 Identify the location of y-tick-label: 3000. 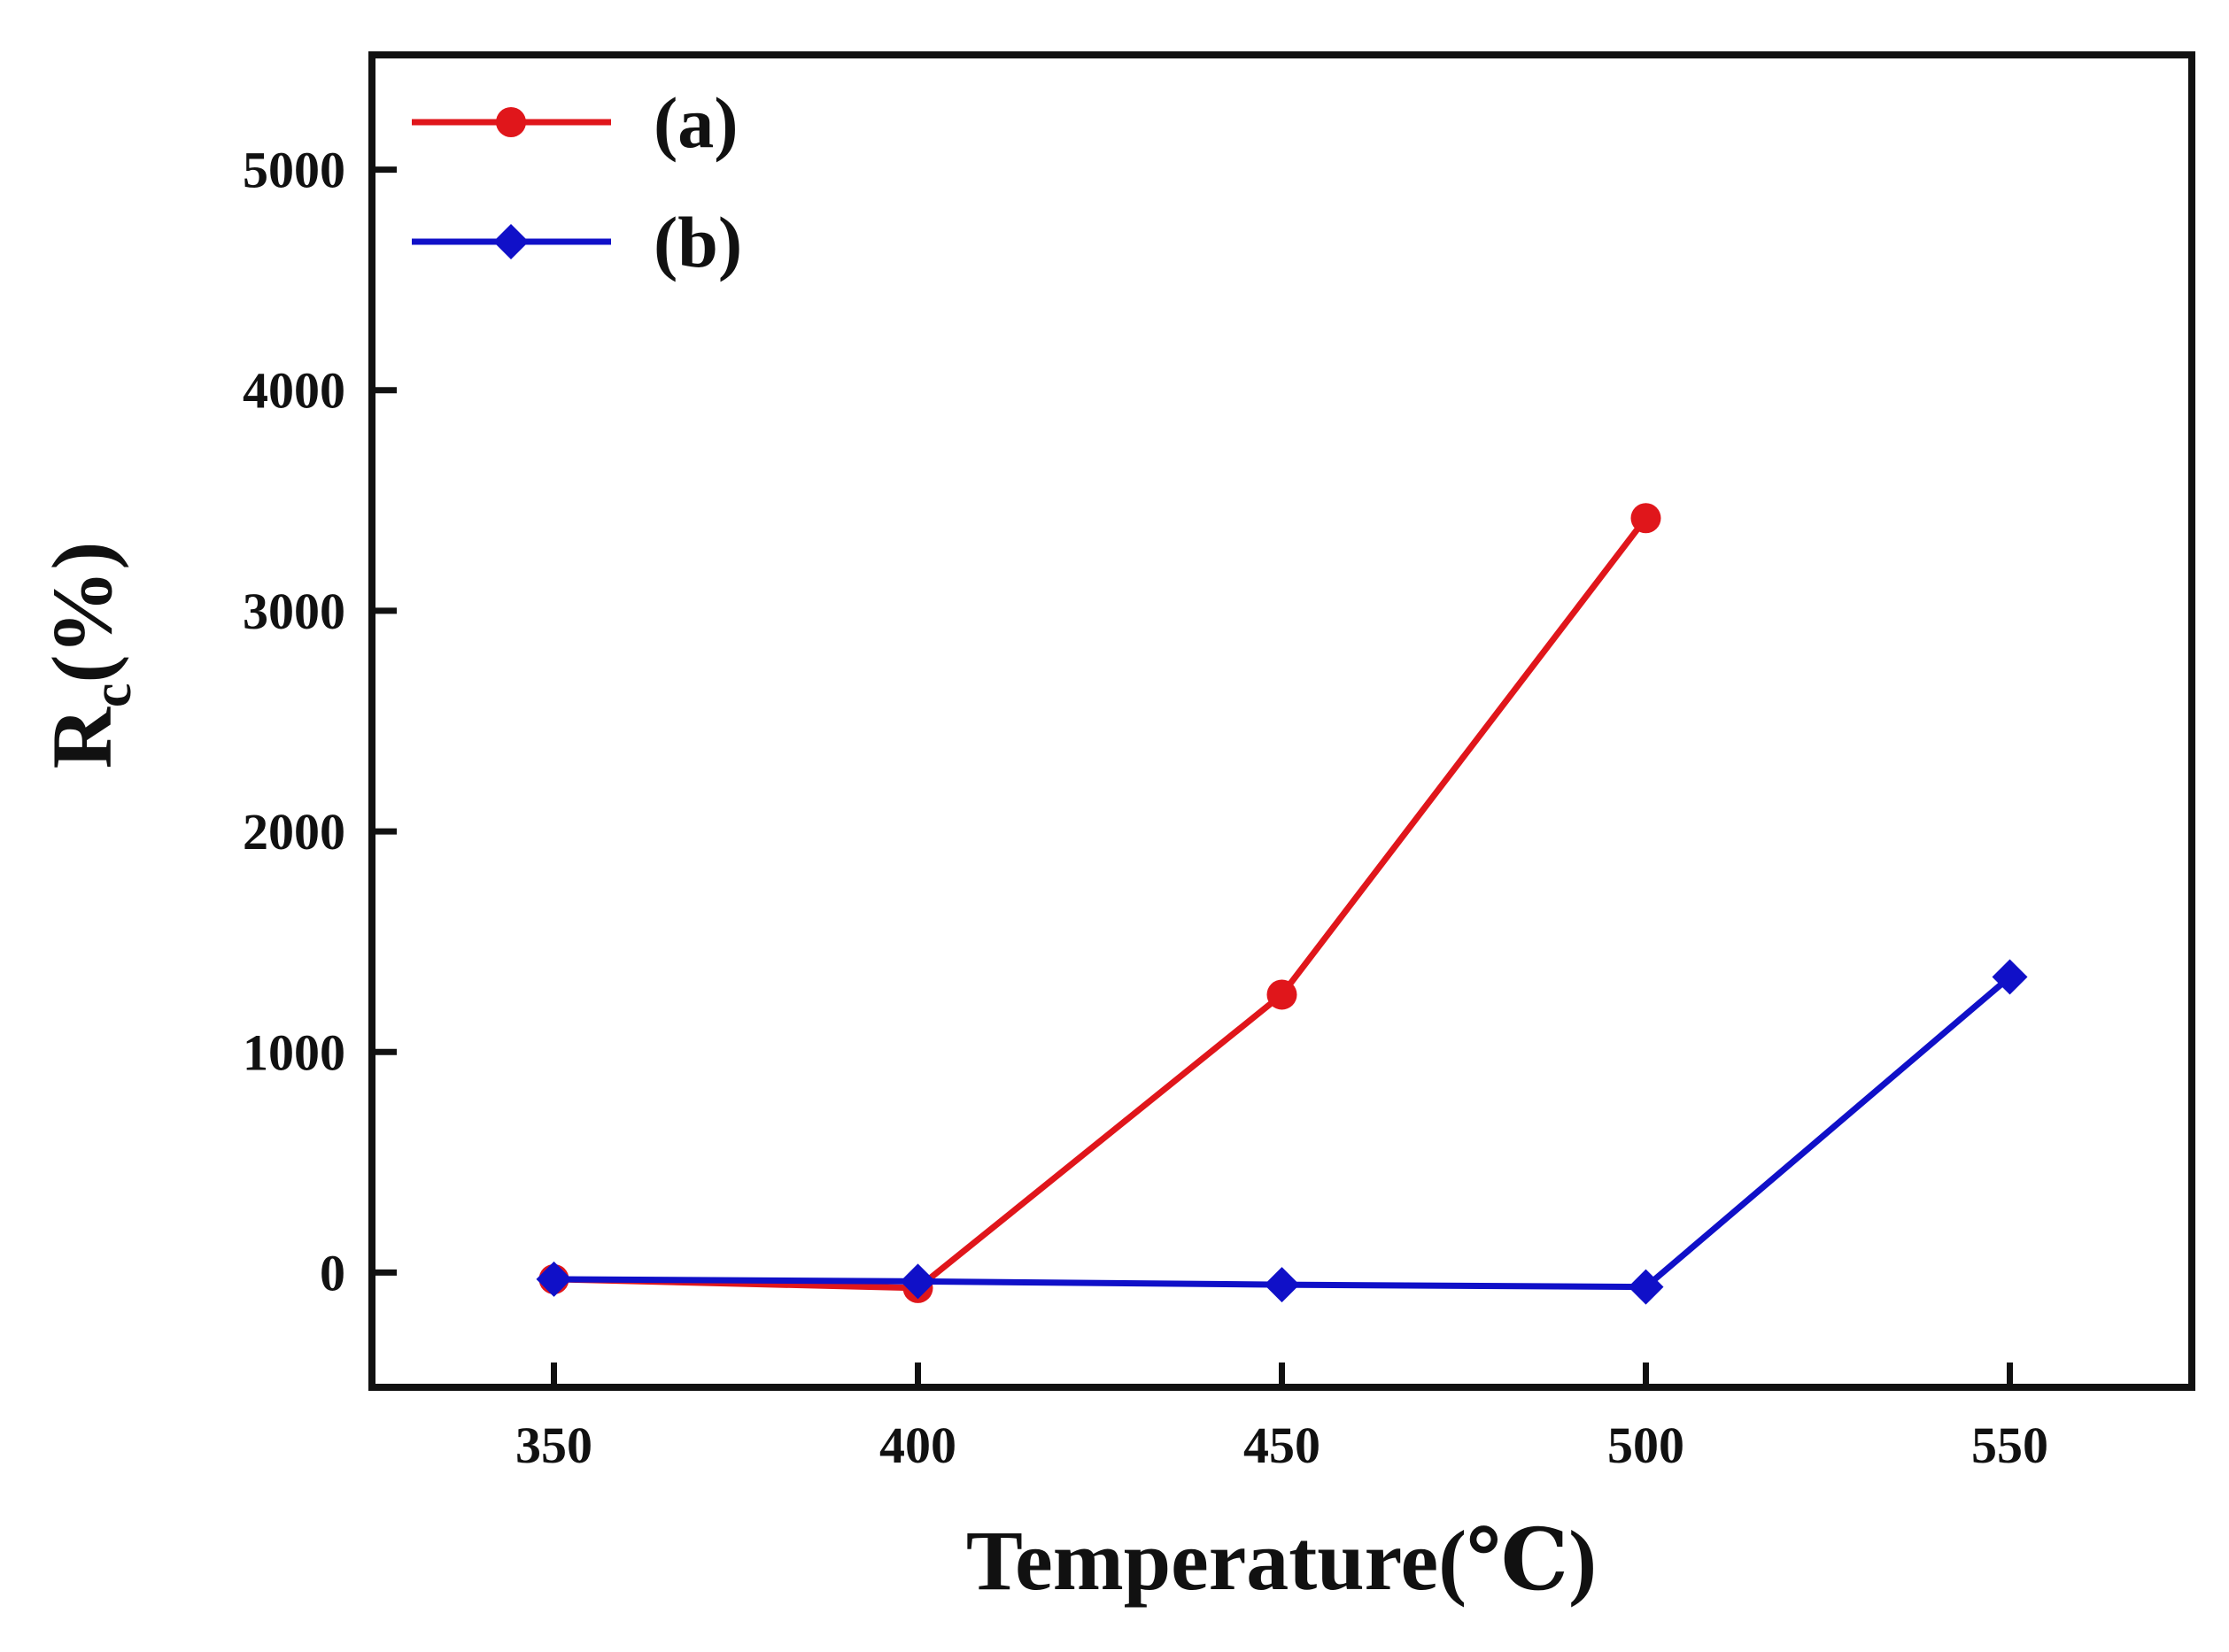
(294, 611).